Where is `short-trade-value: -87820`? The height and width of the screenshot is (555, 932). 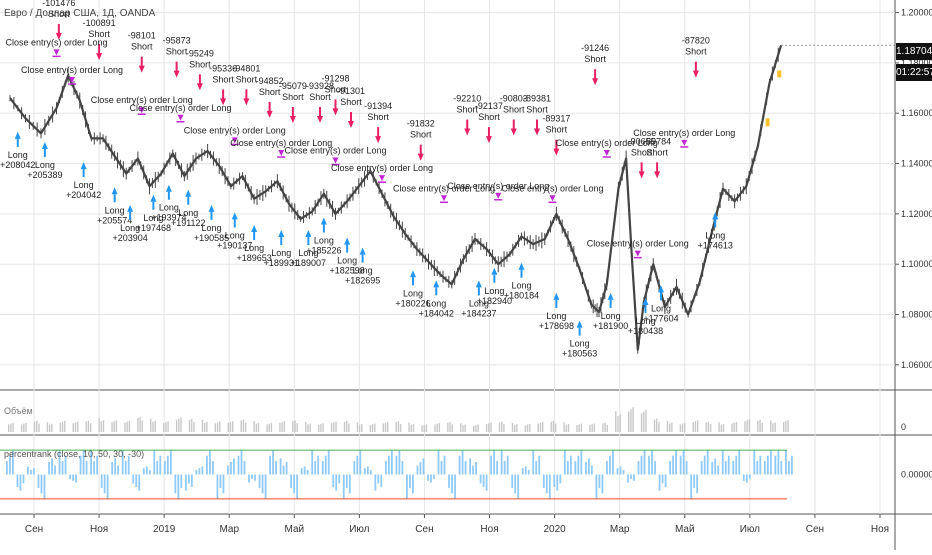 short-trade-value: -87820 is located at coordinates (696, 41).